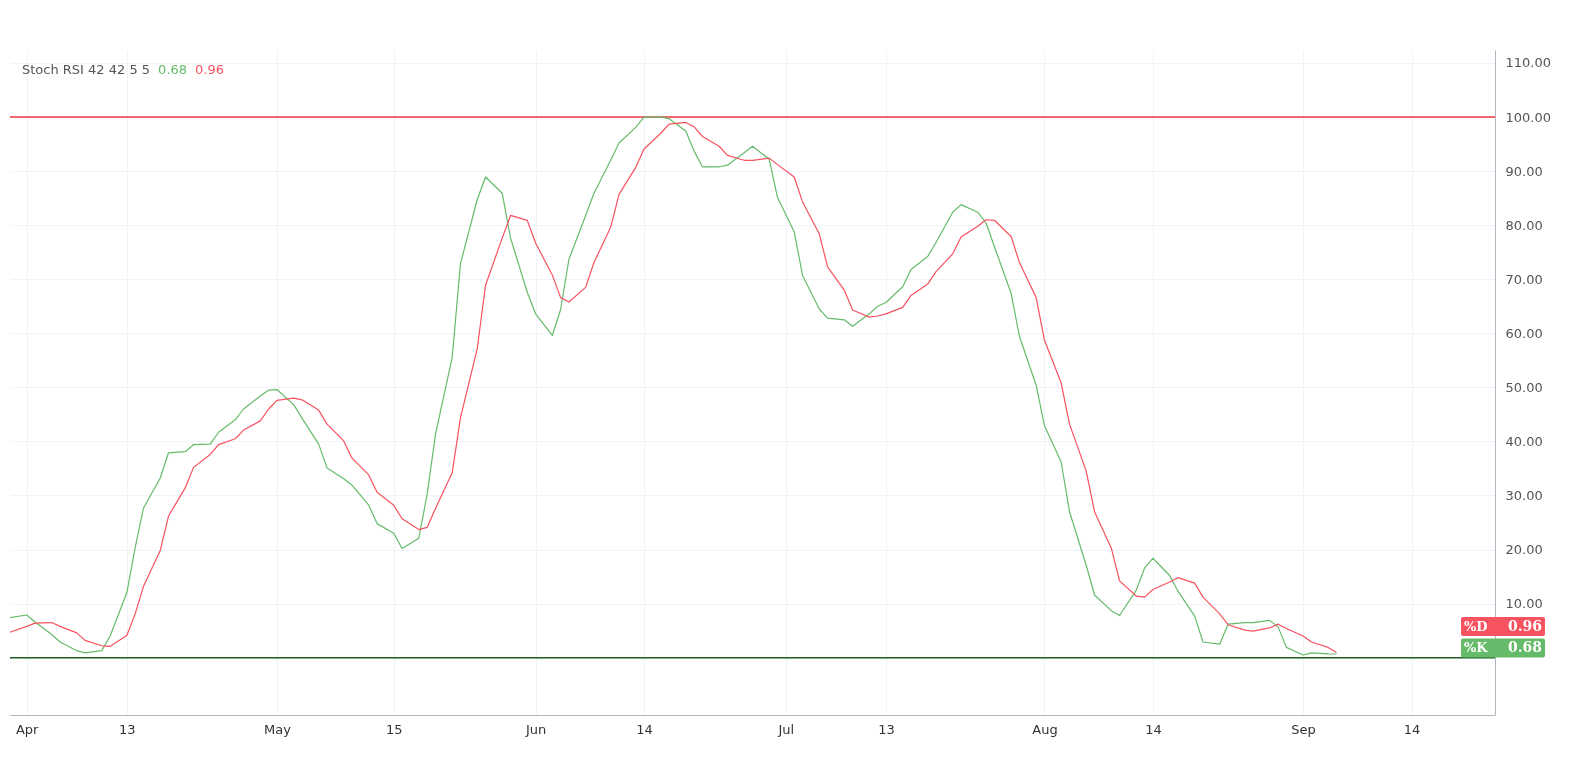 The width and height of the screenshot is (1587, 757). What do you see at coordinates (210, 69) in the screenshot?
I see `annotation: 0.96` at bounding box center [210, 69].